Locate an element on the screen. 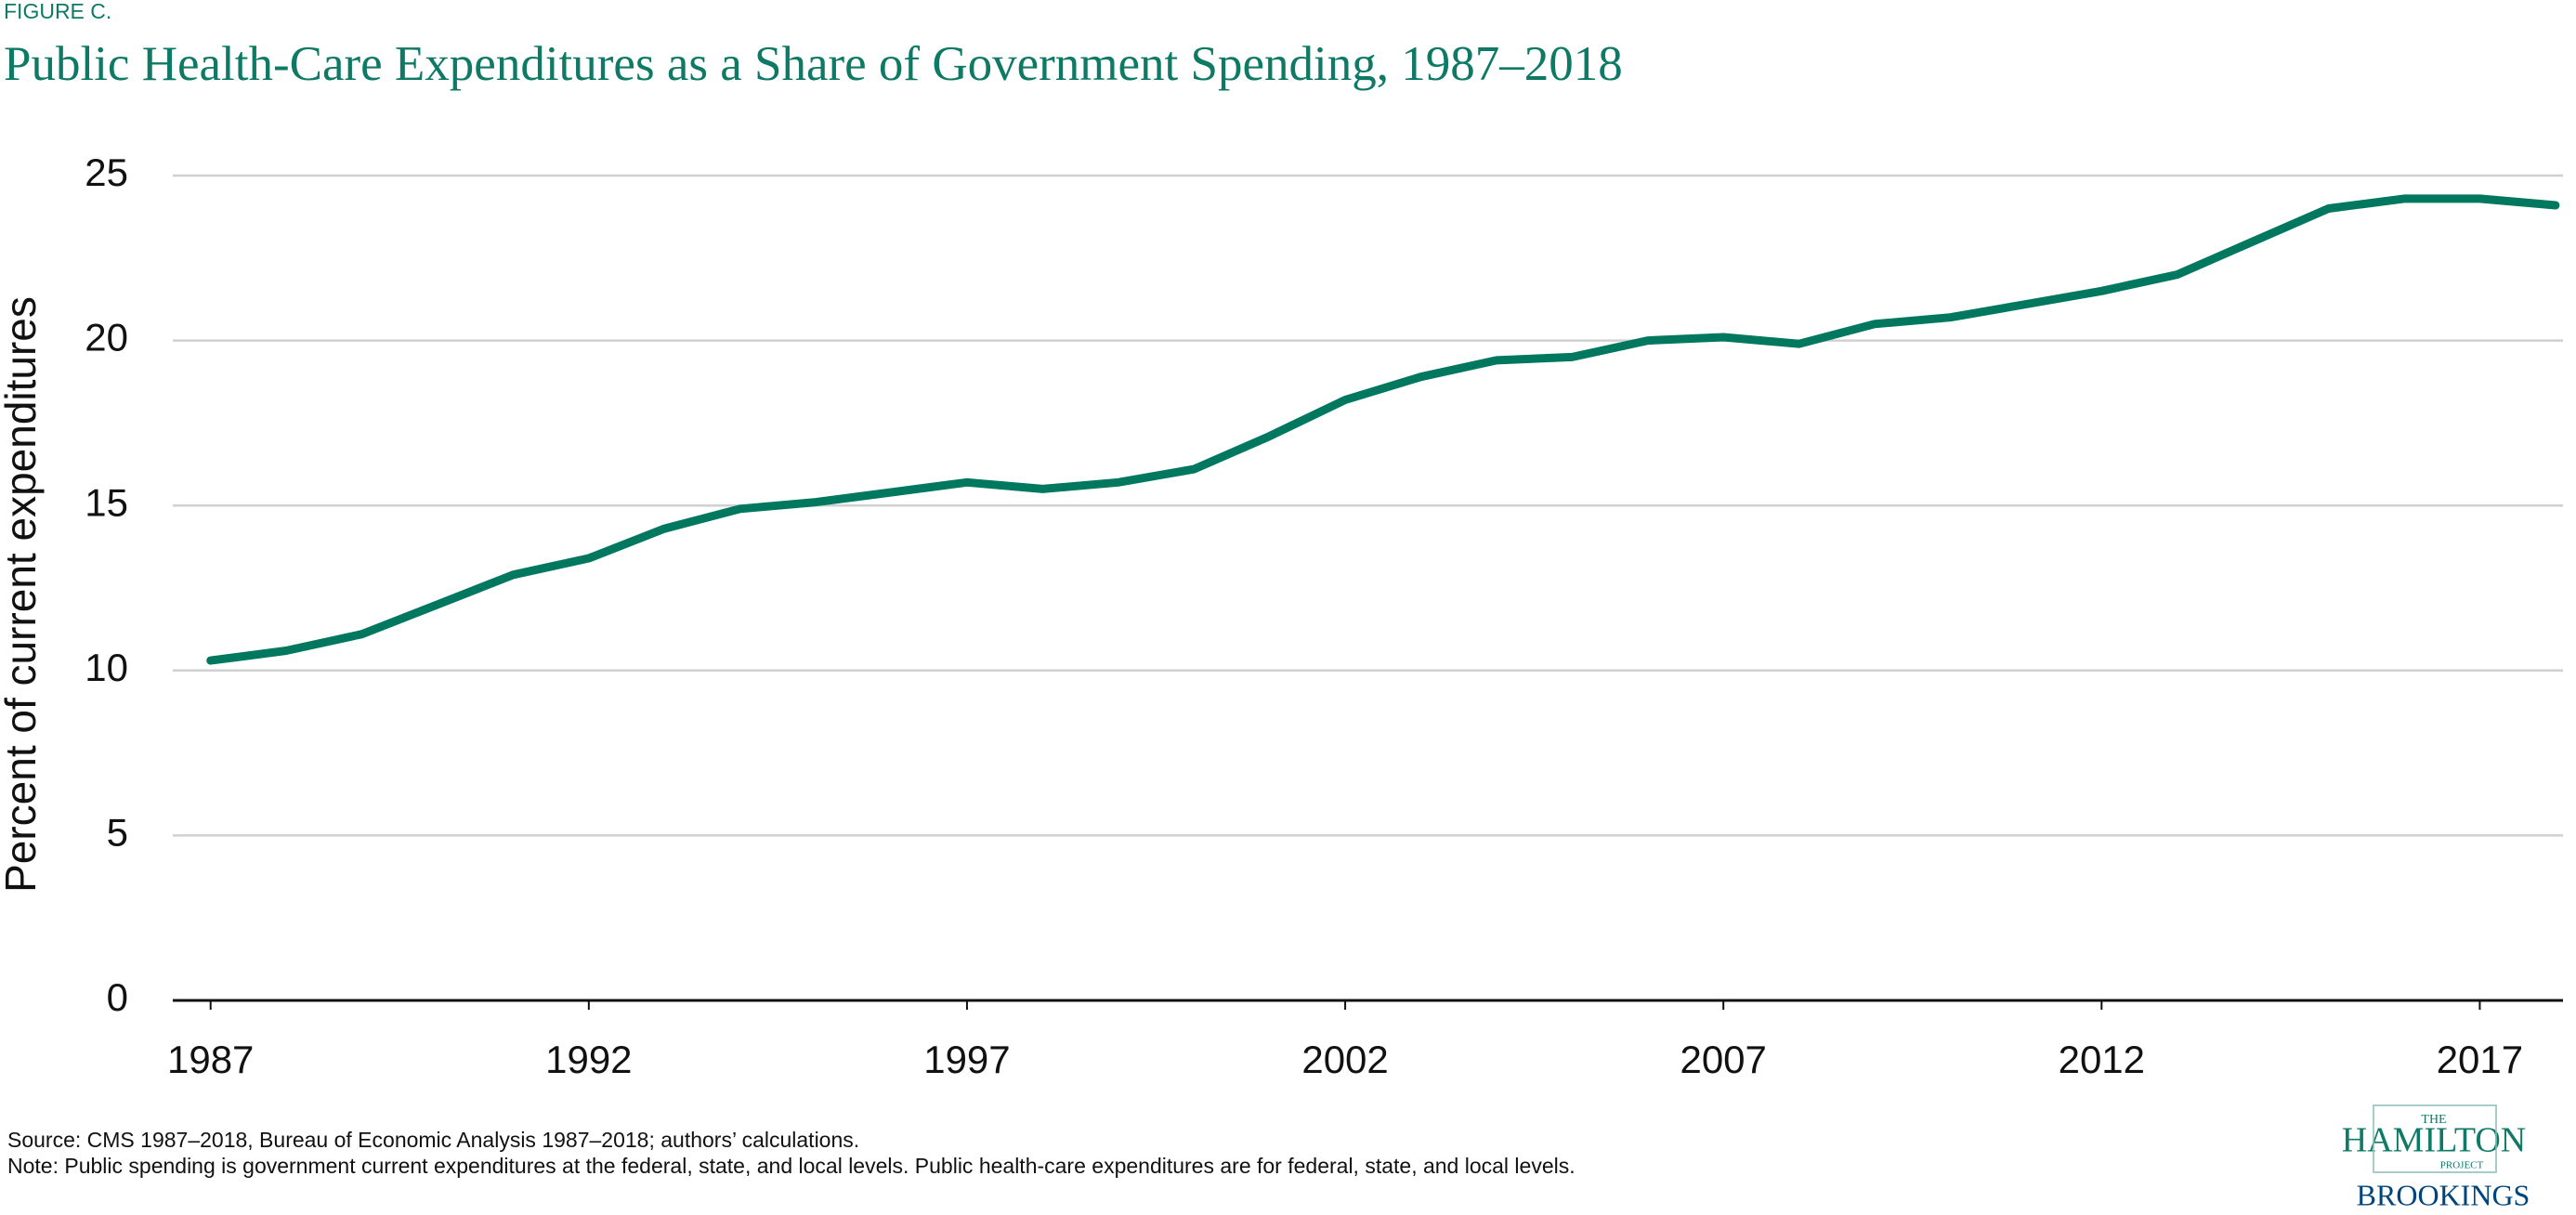 The width and height of the screenshot is (2576, 1215). x-tick-label: 2012 is located at coordinates (2102, 1059).